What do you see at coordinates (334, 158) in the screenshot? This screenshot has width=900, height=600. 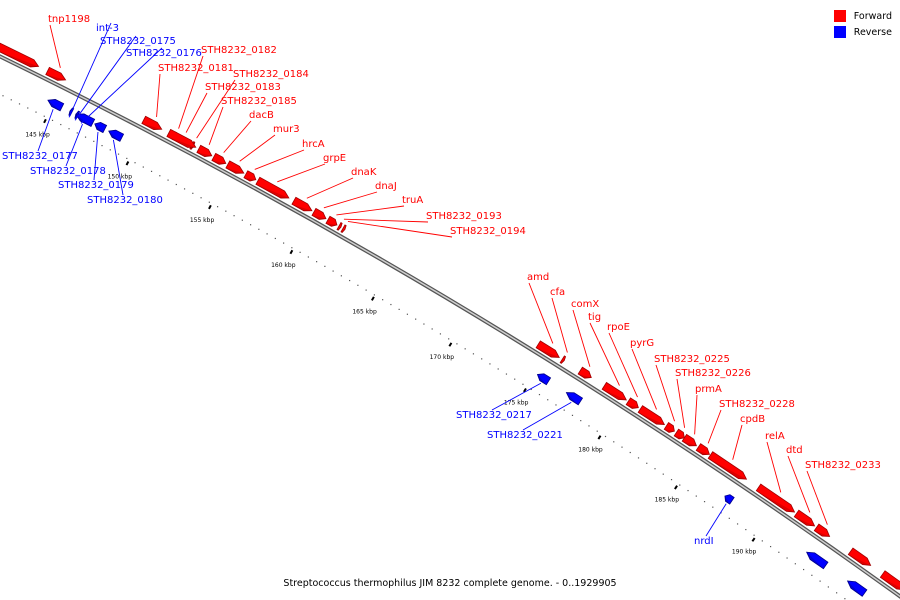 I see `gene-label-grpe: grpE` at bounding box center [334, 158].